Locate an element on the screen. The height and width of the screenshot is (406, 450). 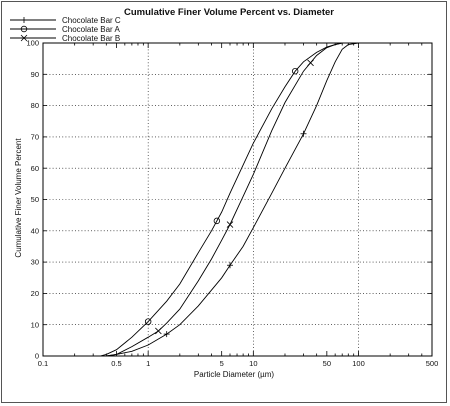
x-tick-label: 100 is located at coordinates (358, 363).